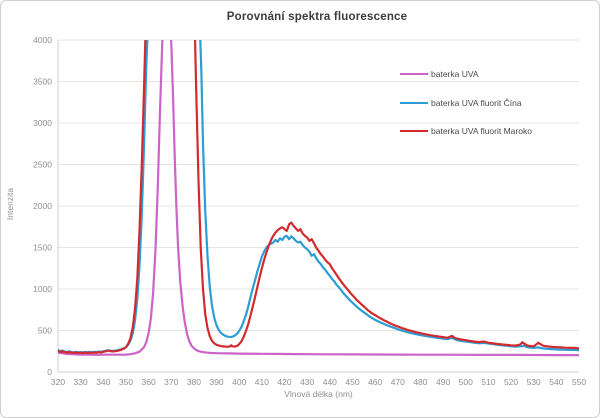 Image resolution: width=600 pixels, height=418 pixels. I want to click on x-tick-label-500: 500, so click(466, 382).